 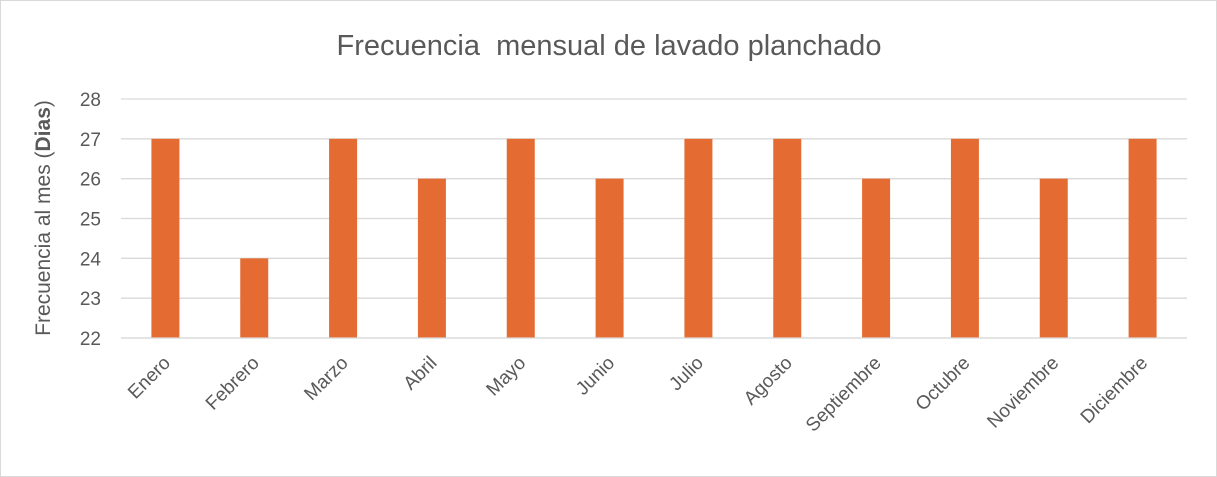 I want to click on bar-septiembre, so click(x=876, y=258).